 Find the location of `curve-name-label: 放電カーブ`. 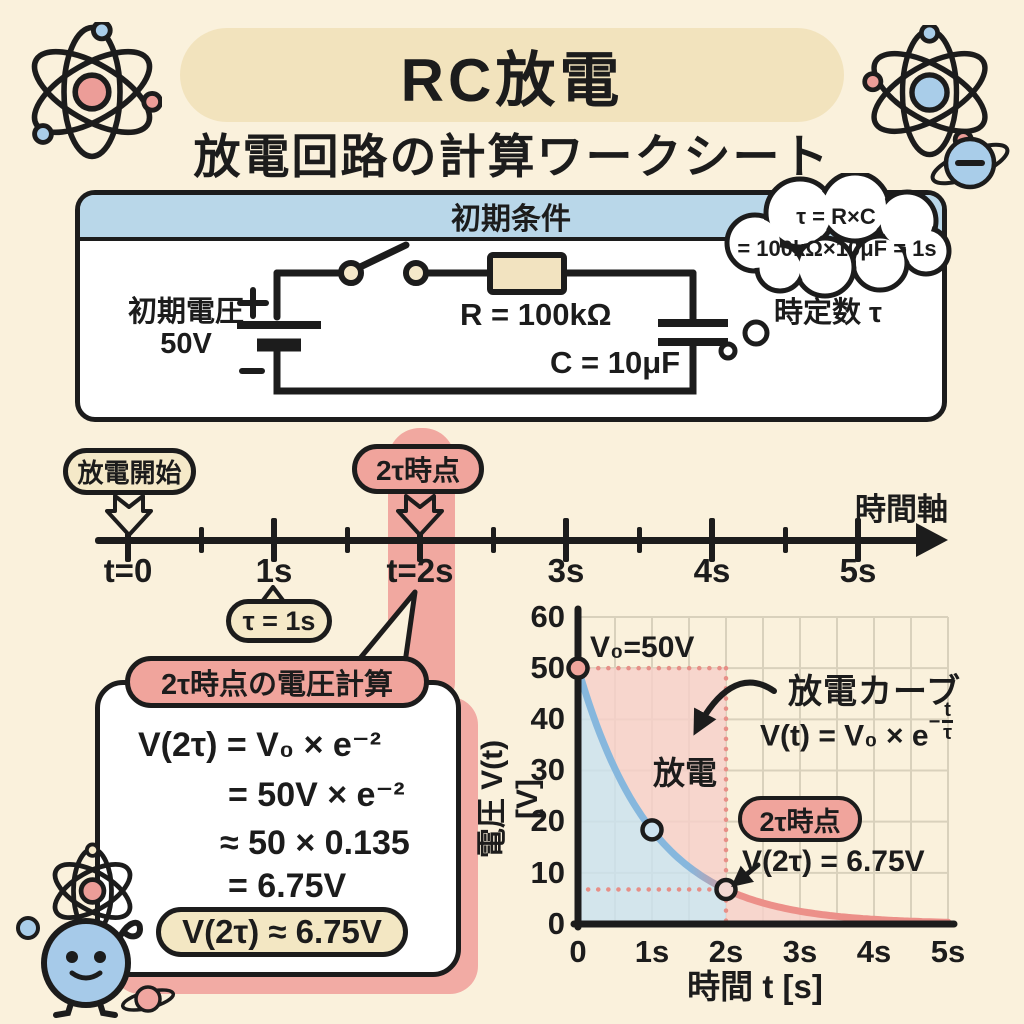

curve-name-label: 放電カーブ is located at coordinates (874, 692).